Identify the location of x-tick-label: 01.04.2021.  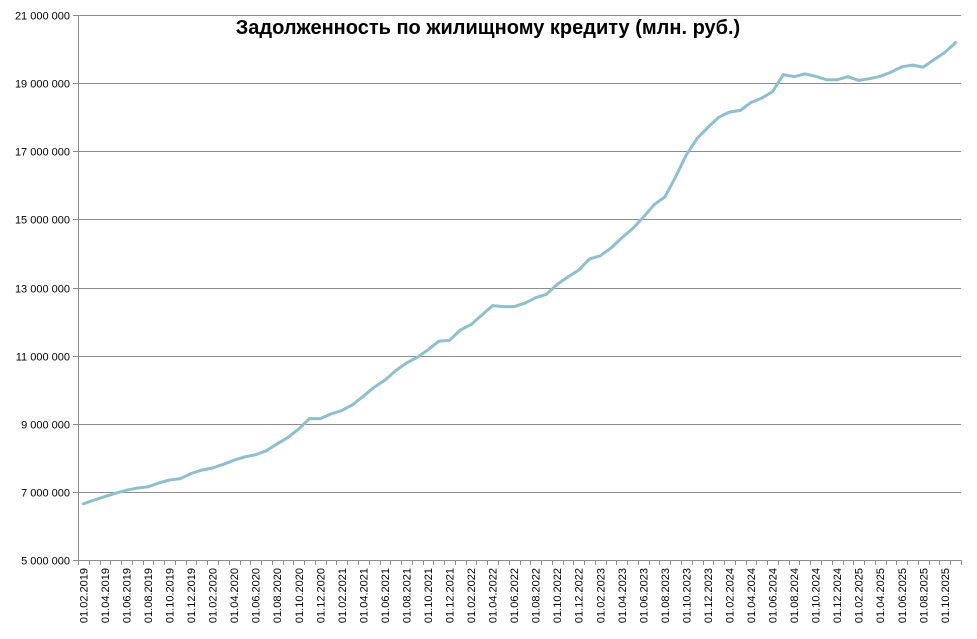
(364, 595).